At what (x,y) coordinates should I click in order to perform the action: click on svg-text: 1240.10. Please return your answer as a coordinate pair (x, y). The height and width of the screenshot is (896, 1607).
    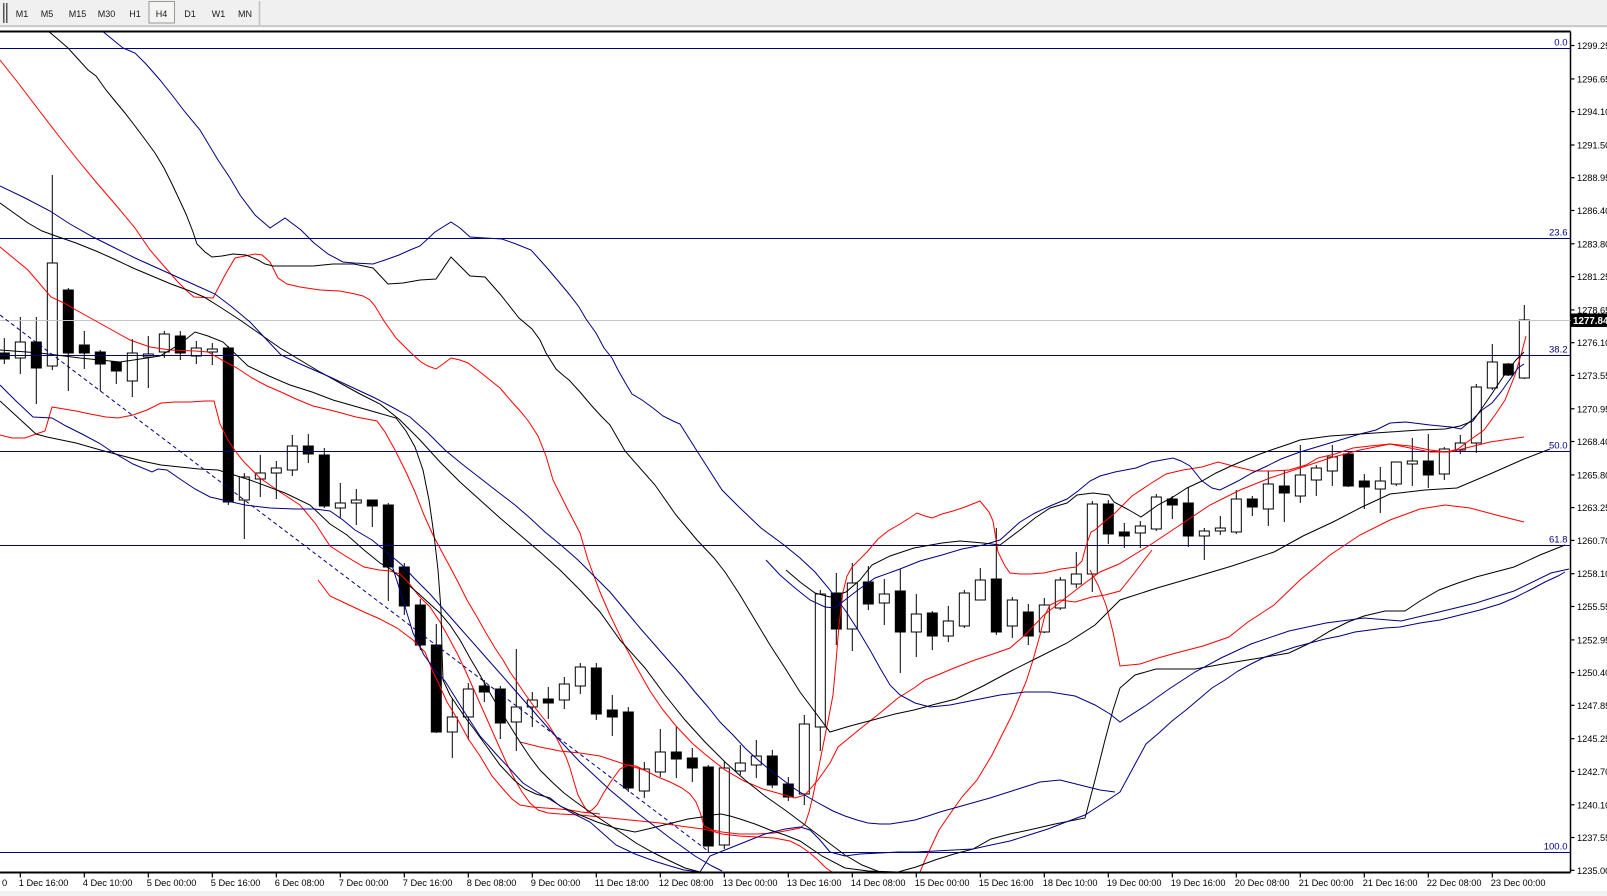
    Looking at the image, I should click on (1592, 805).